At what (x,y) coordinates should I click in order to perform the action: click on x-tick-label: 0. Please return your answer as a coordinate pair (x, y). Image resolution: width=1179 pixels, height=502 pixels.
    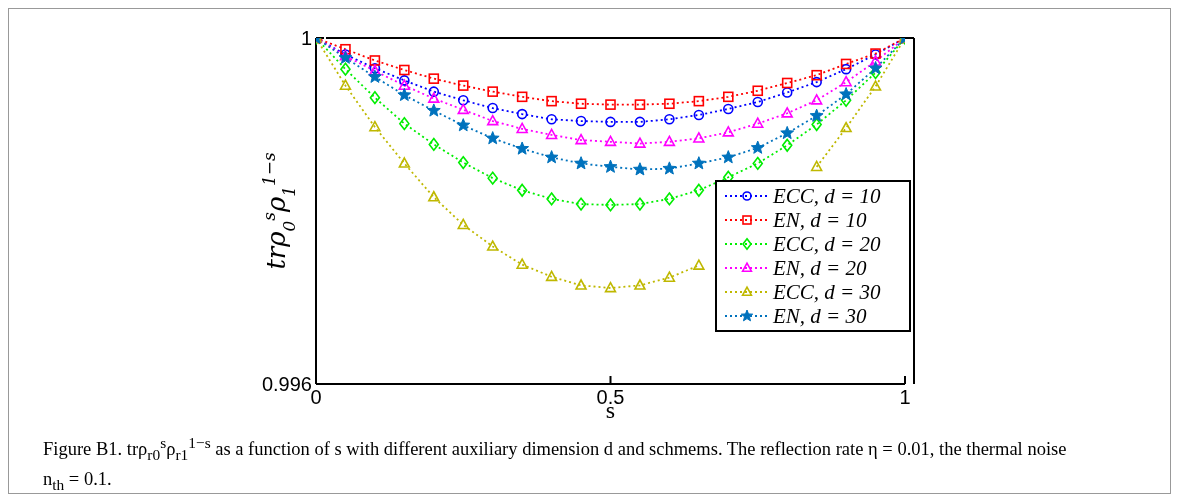
    Looking at the image, I should click on (316, 397).